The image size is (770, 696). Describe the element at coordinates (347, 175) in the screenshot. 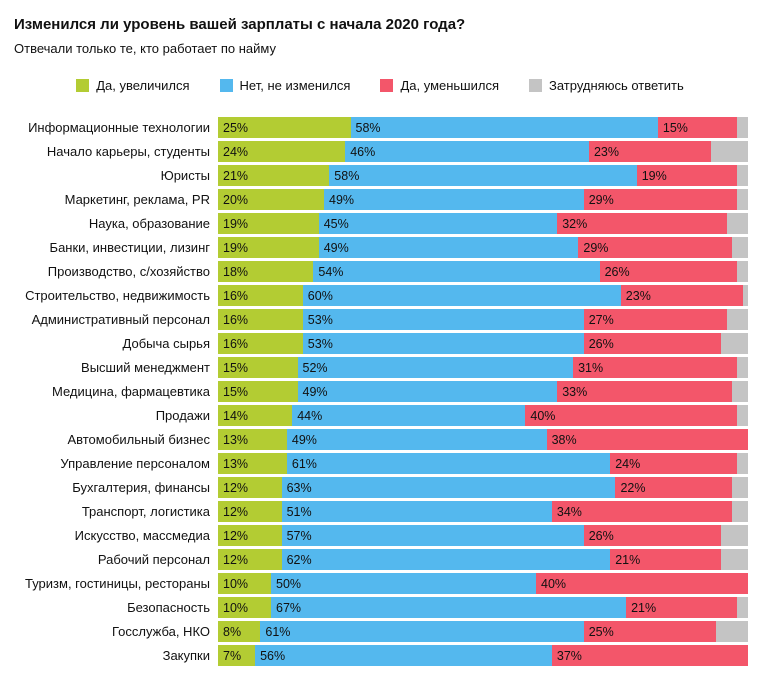

I see `segment-value: 58%` at that location.